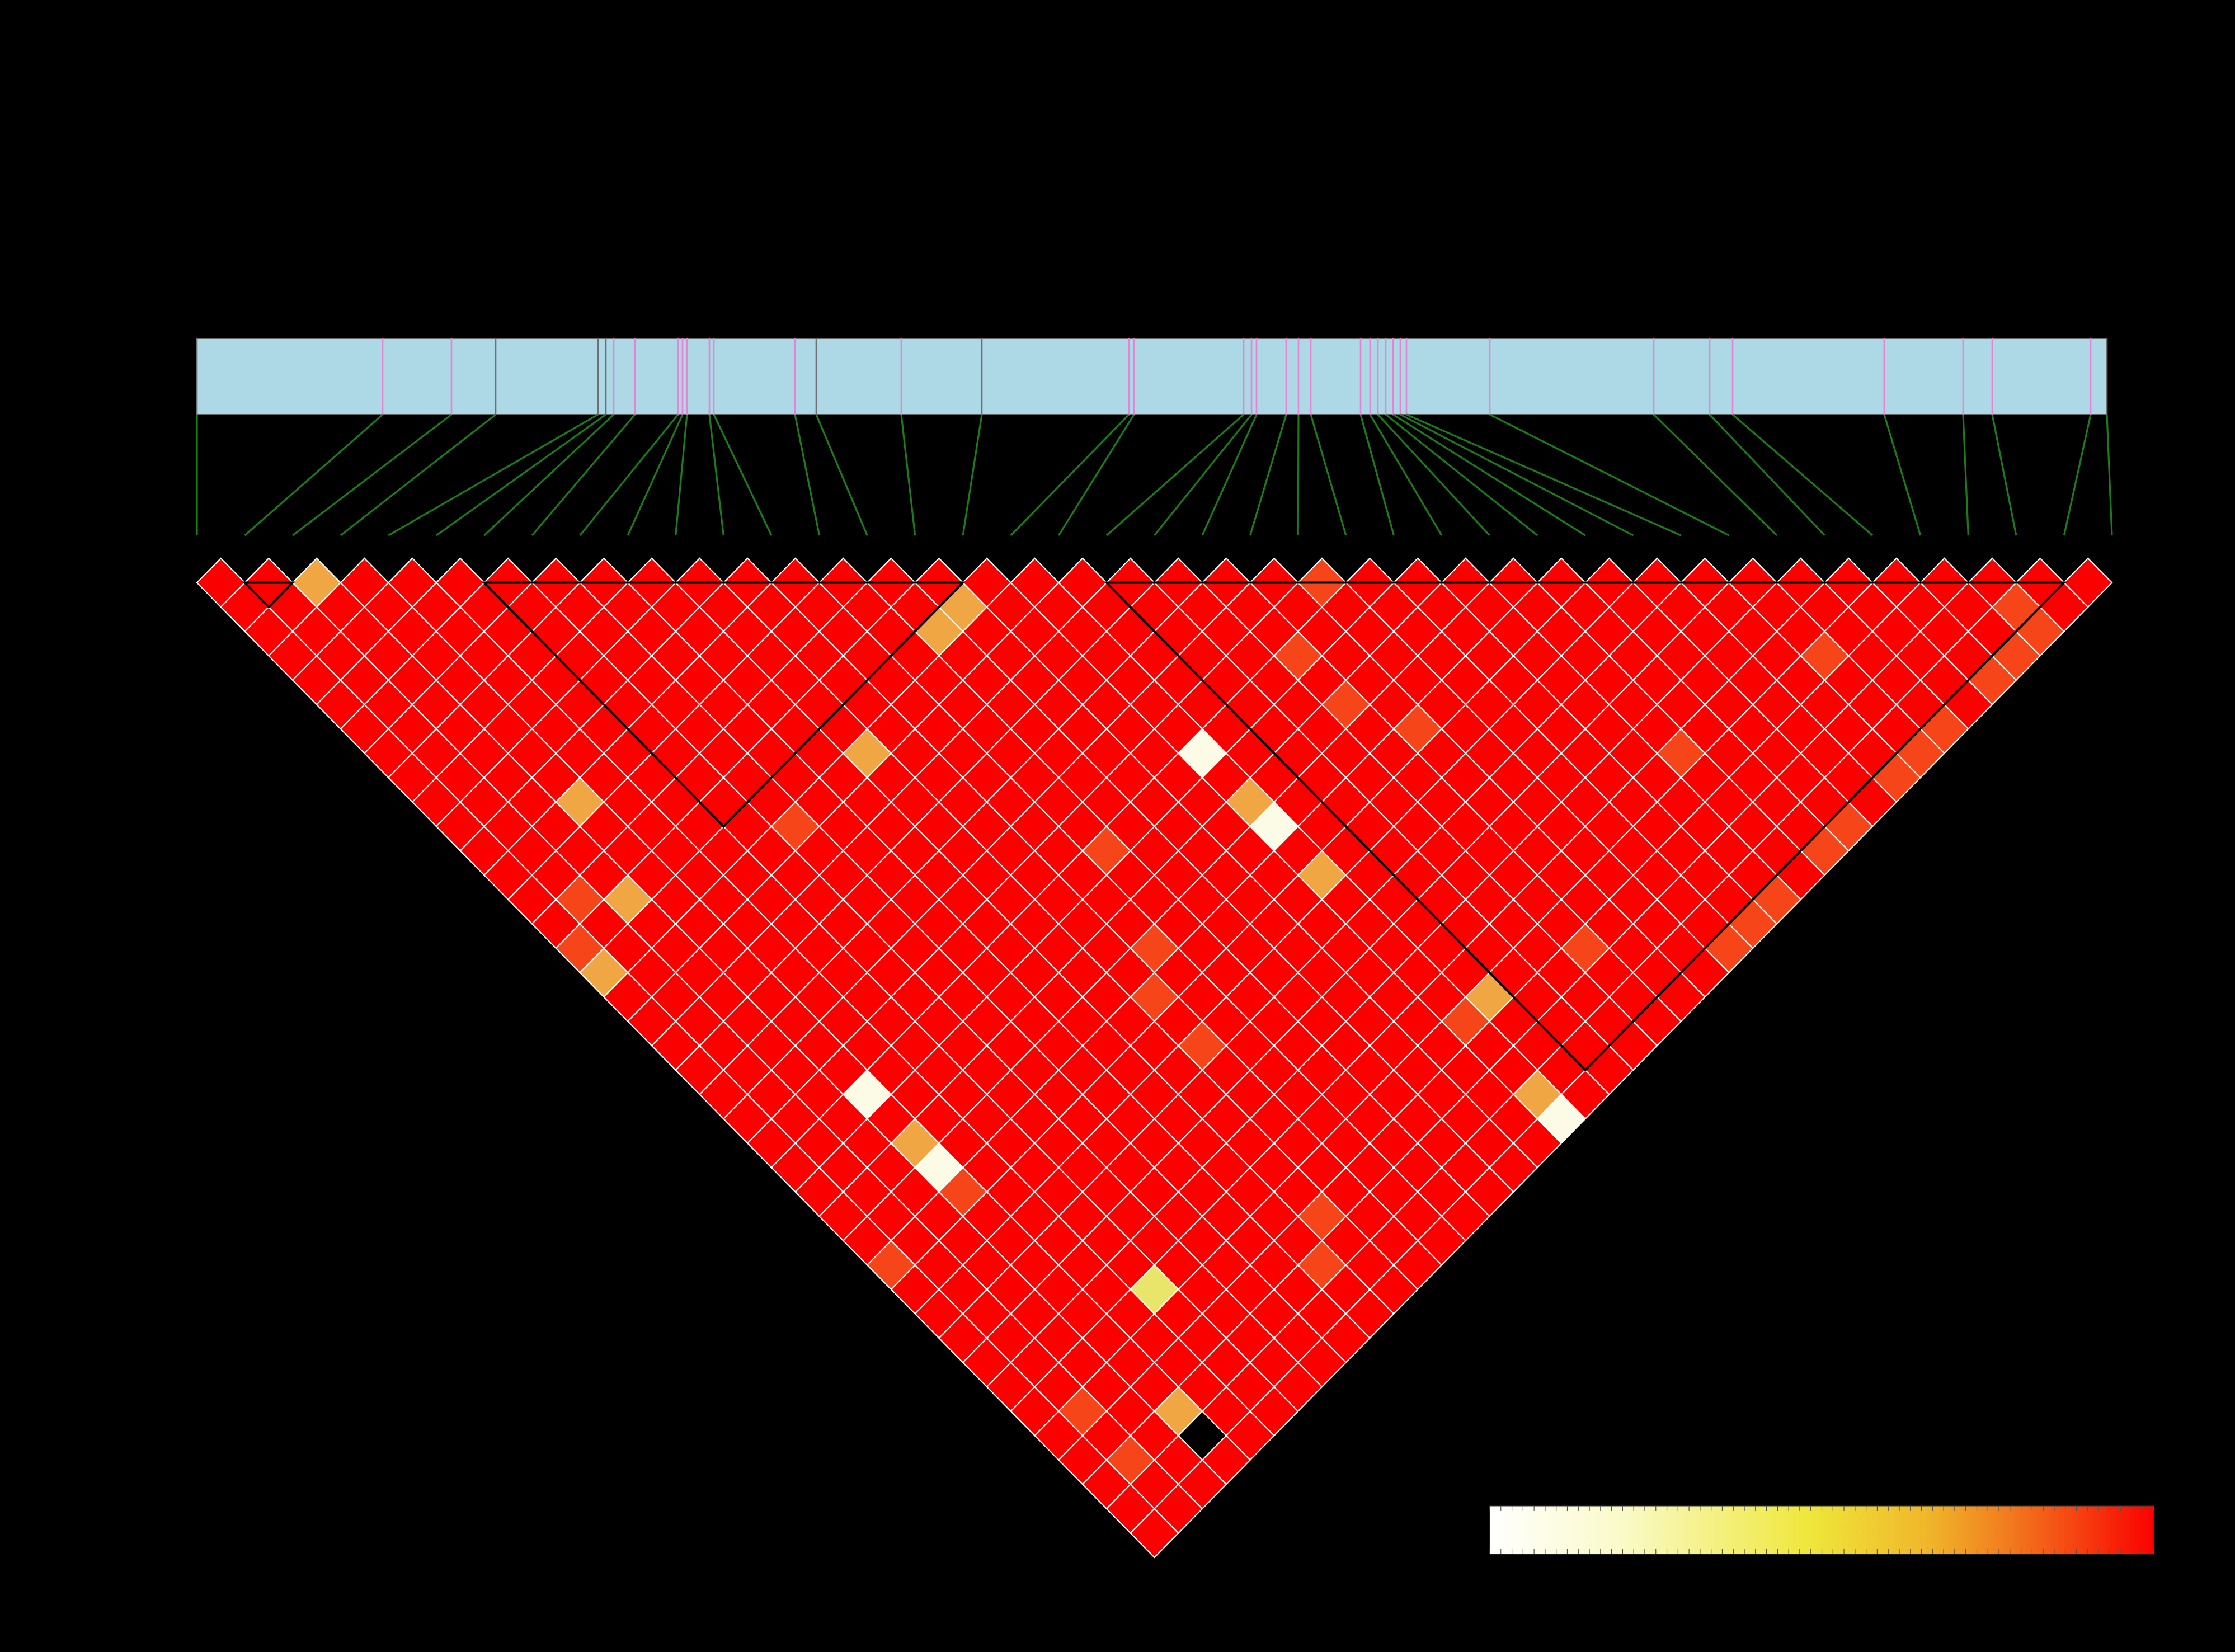  I want to click on ld-cell, so click(2088, 582).